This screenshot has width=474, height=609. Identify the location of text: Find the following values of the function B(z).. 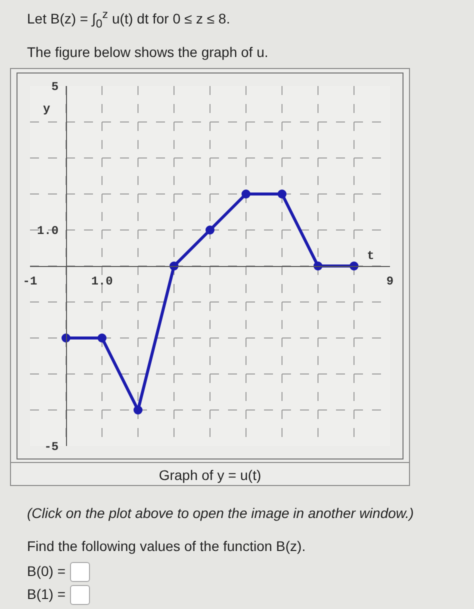
(167, 546).